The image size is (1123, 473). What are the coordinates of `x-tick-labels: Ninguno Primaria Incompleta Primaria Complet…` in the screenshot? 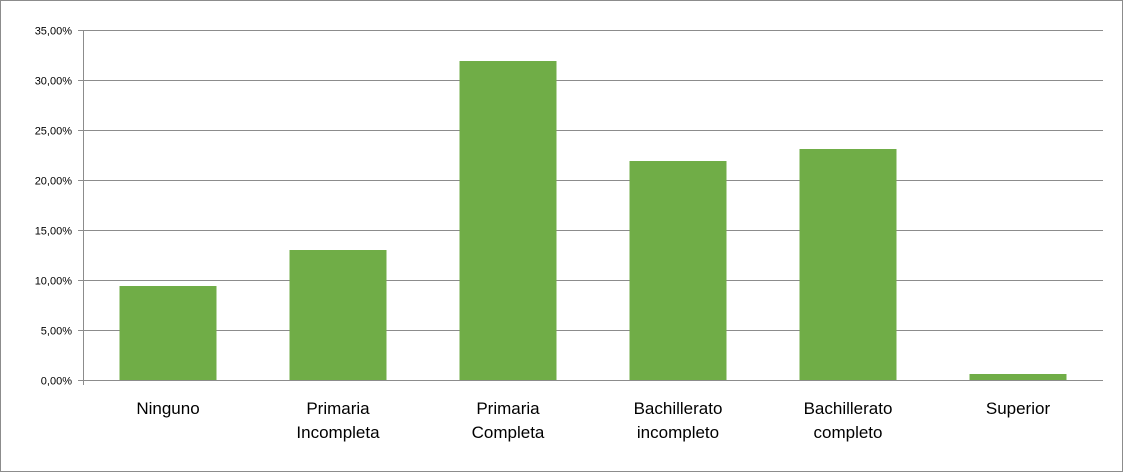 It's located at (593, 420).